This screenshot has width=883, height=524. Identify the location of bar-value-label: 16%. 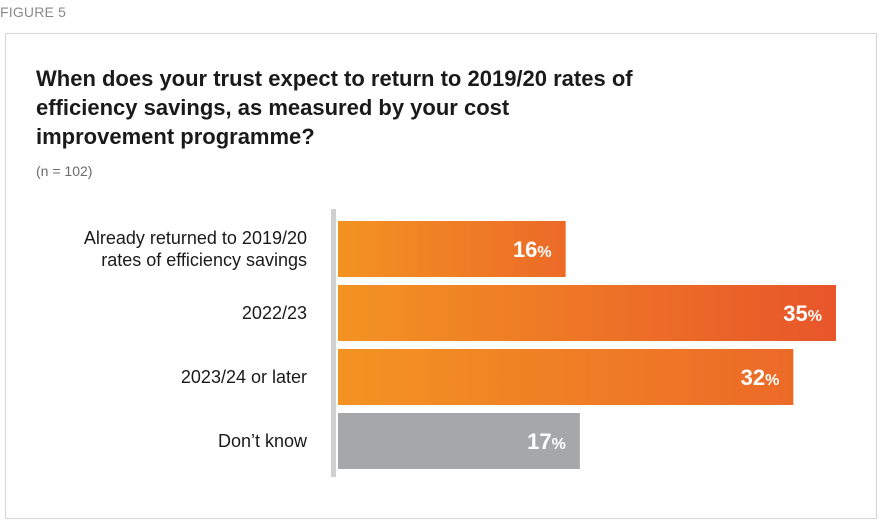
(532, 249).